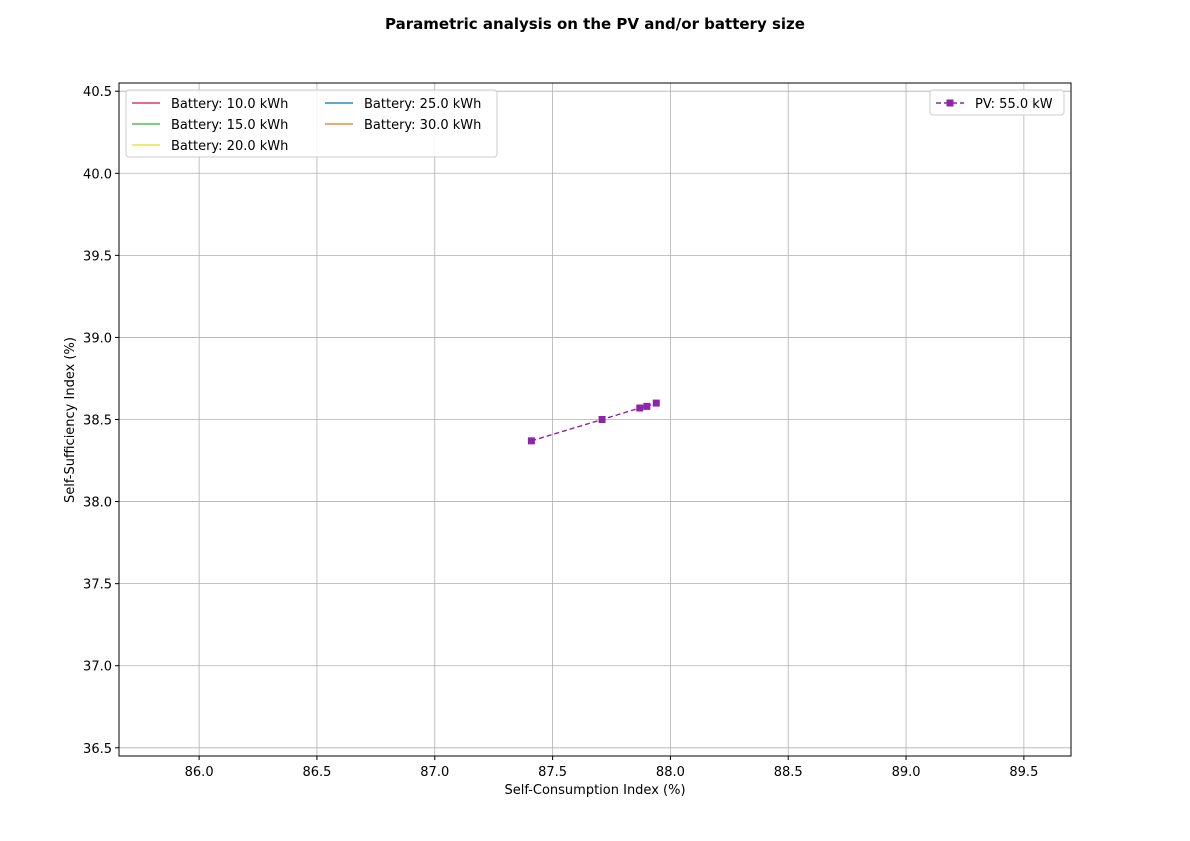  Describe the element at coordinates (552, 772) in the screenshot. I see `x-tick-label: 87.5` at that location.